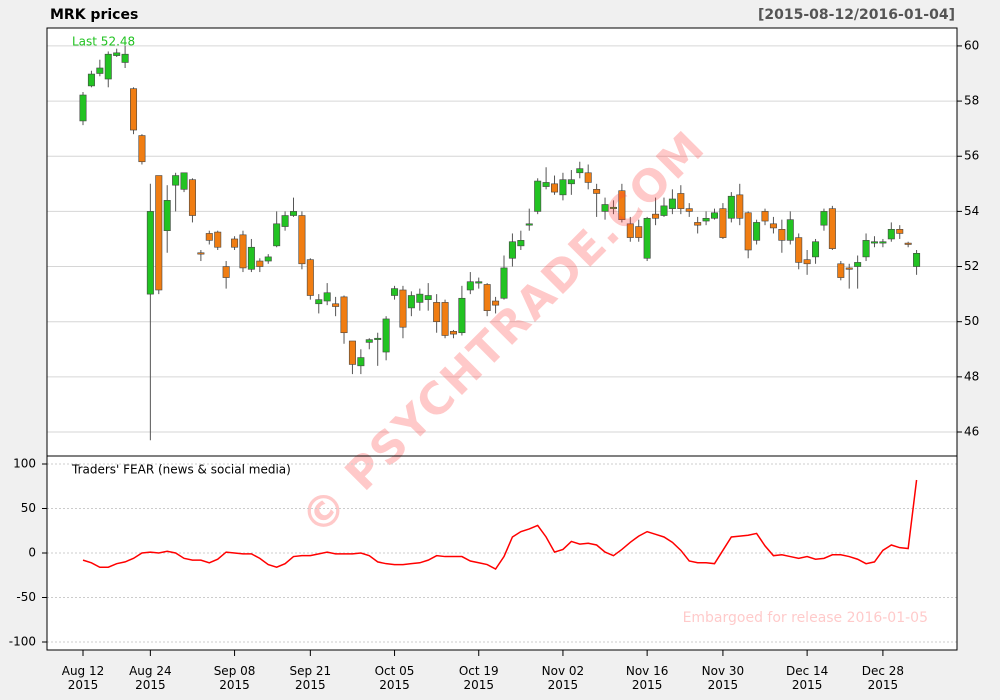 This screenshot has height=700, width=1000. I want to click on x-tick-label: Dec 14 2015, so click(807, 678).